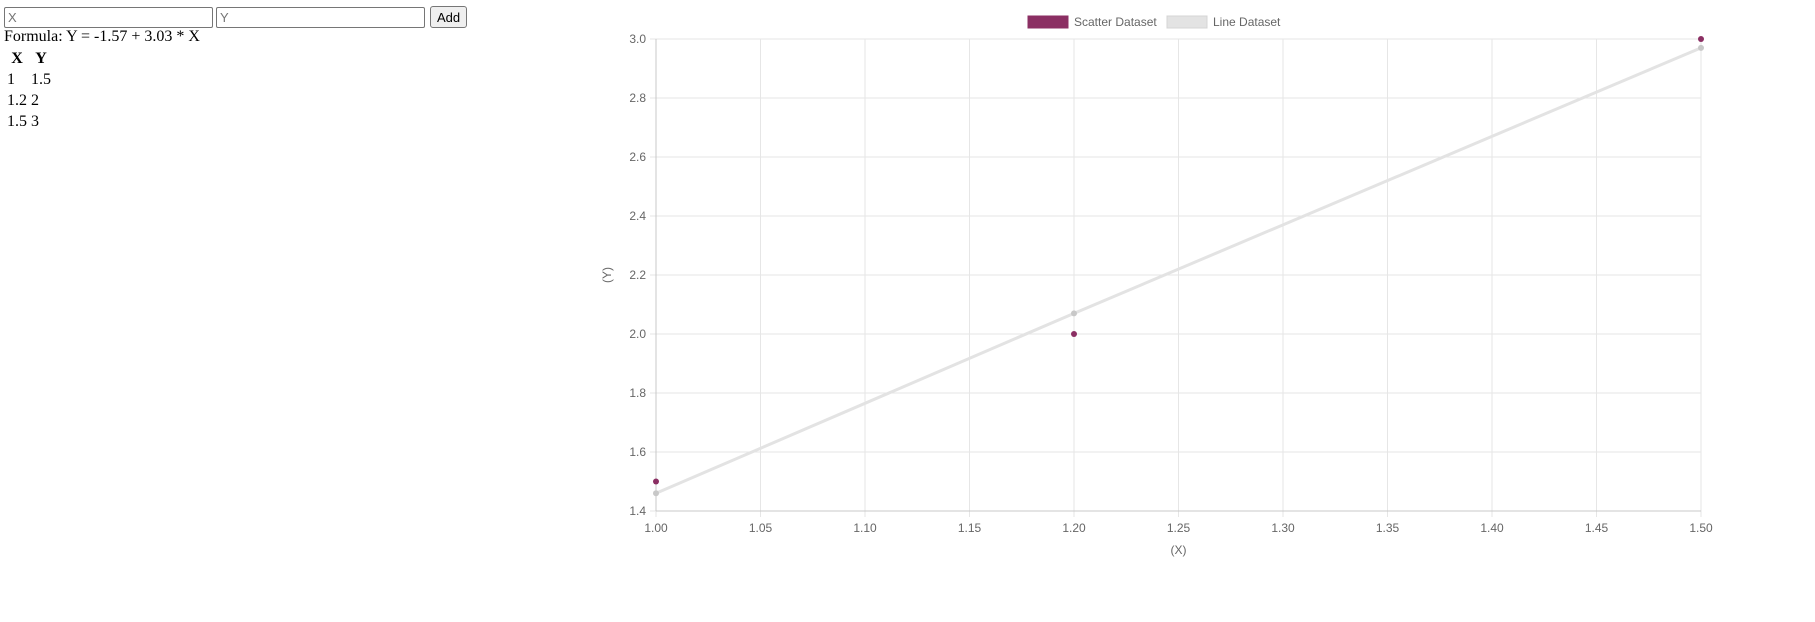 This screenshot has width=1815, height=622. Describe the element at coordinates (637, 39) in the screenshot. I see `y-tick-label: 3.0` at that location.